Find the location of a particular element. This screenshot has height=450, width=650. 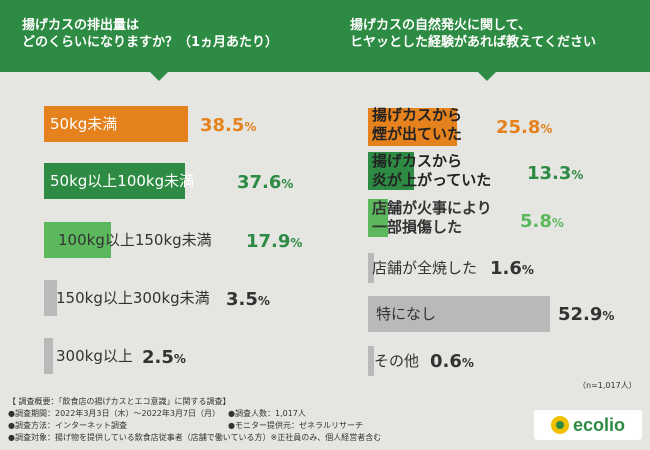

left-pct-2: 17.9% is located at coordinates (274, 241).